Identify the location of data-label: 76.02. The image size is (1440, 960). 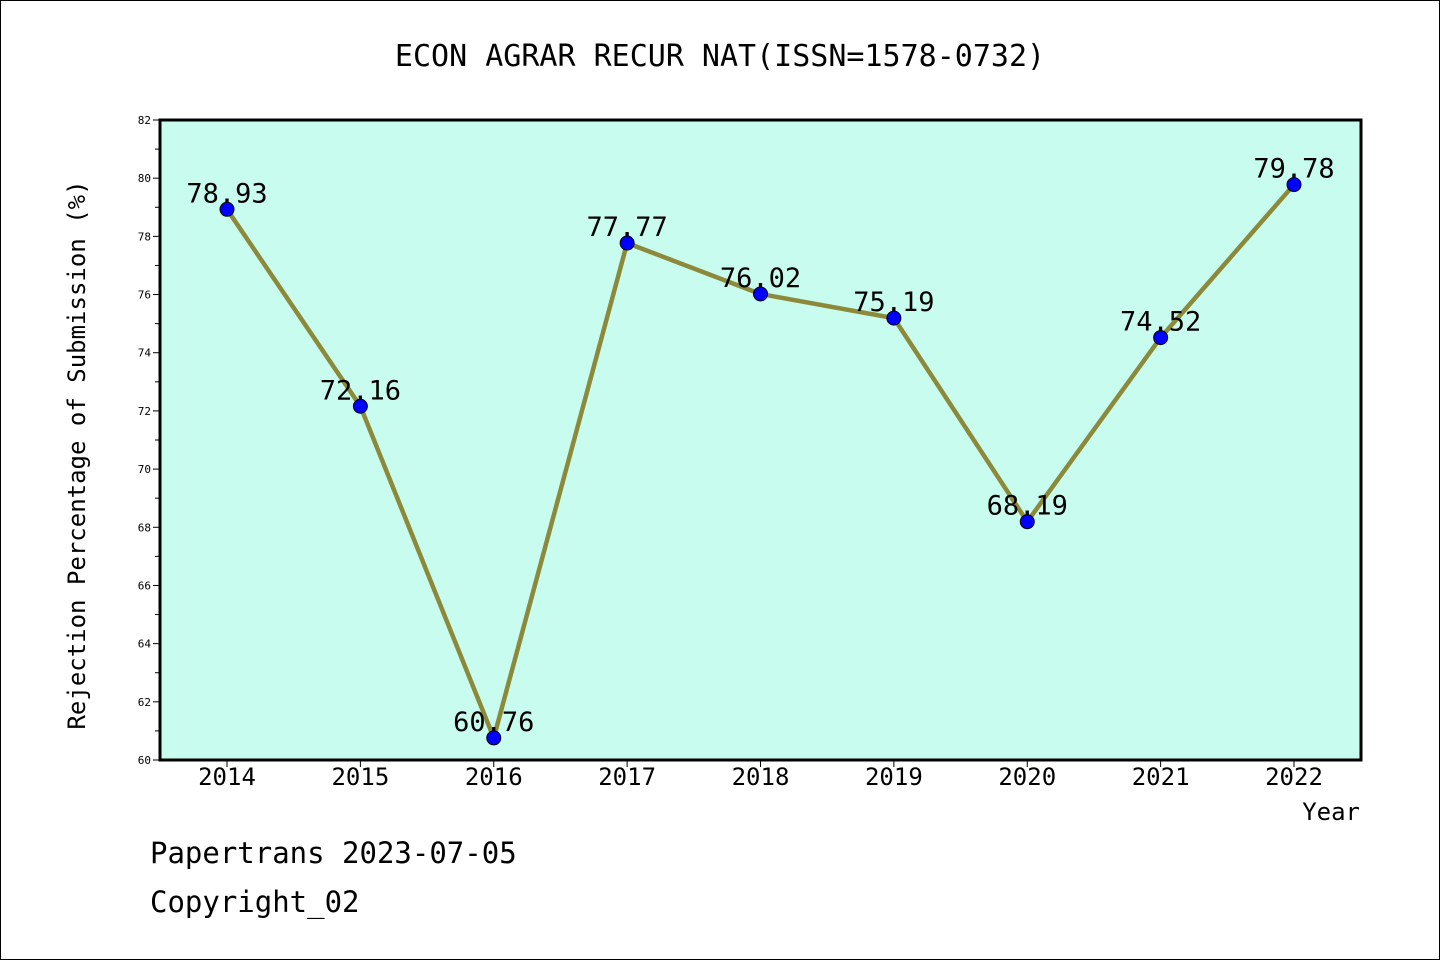
(760, 278).